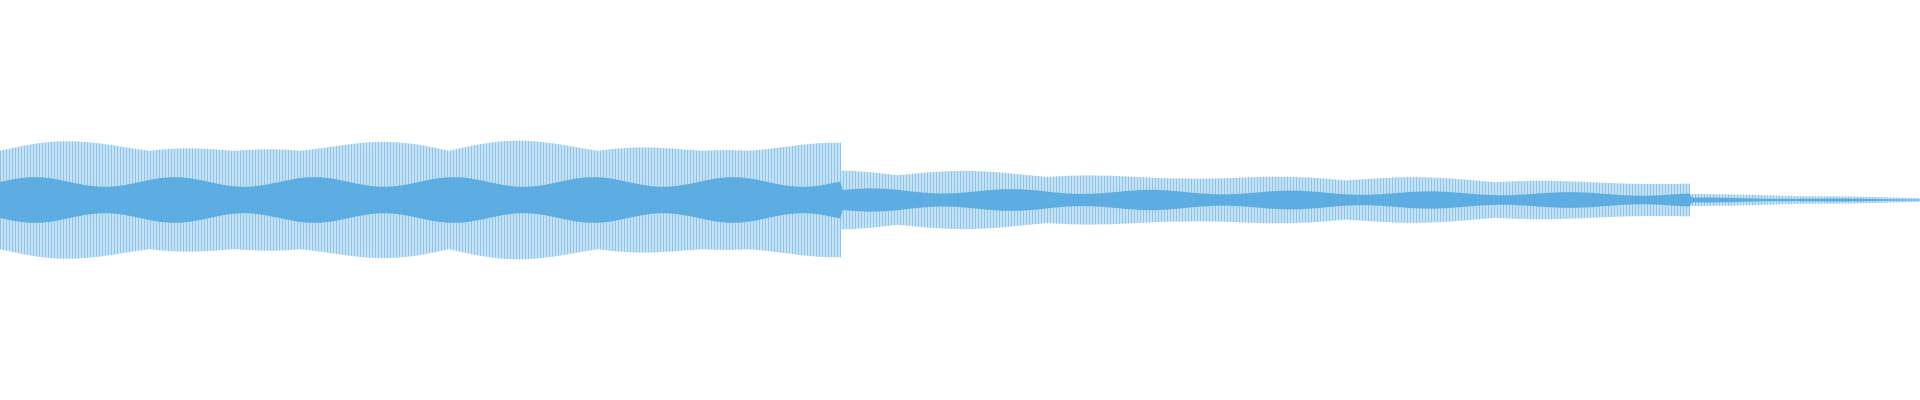 This screenshot has width=1920, height=400. What do you see at coordinates (960, 200) in the screenshot?
I see `waveform-core` at bounding box center [960, 200].